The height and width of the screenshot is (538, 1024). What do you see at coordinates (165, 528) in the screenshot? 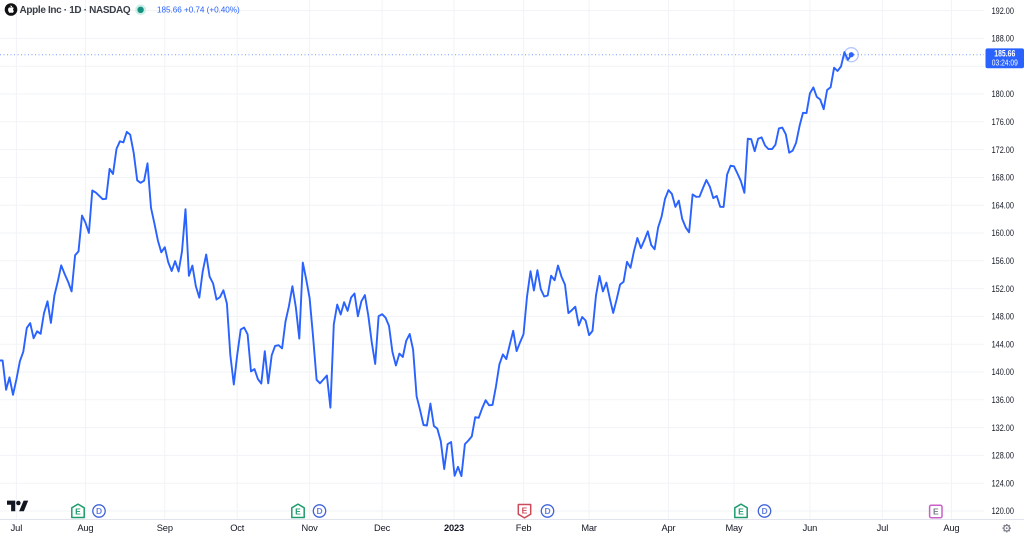
I see `svg-text: Sep` at bounding box center [165, 528].